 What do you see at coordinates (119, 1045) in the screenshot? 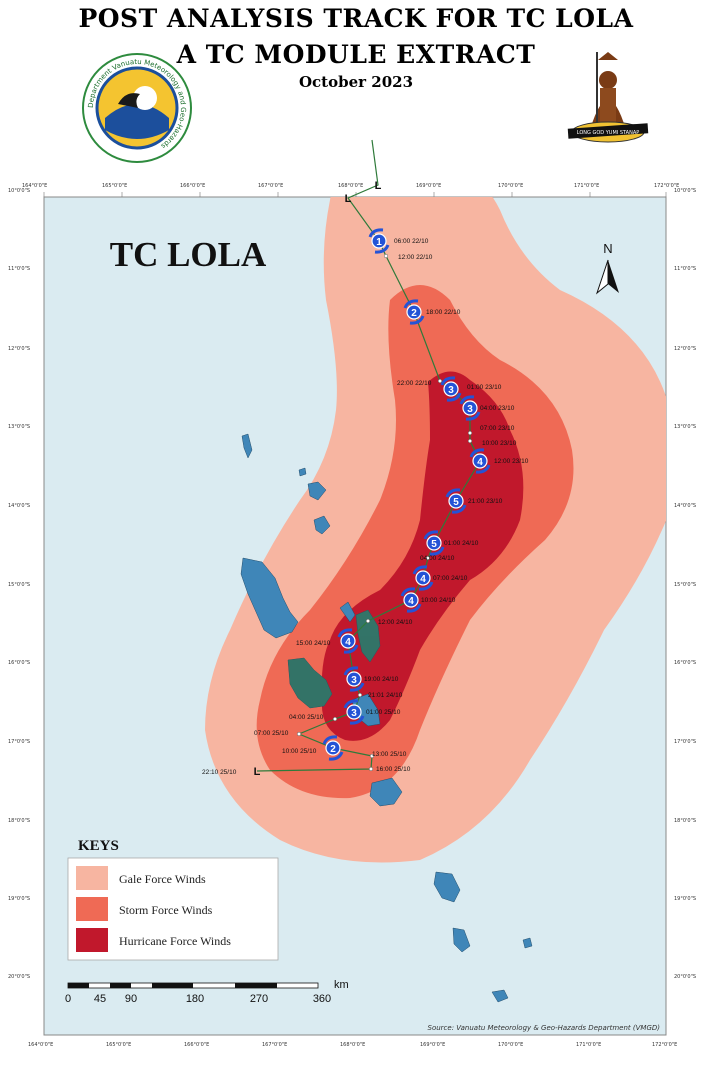
I see `lon-label-bottom-165: 165°0'0"E` at bounding box center [119, 1045].